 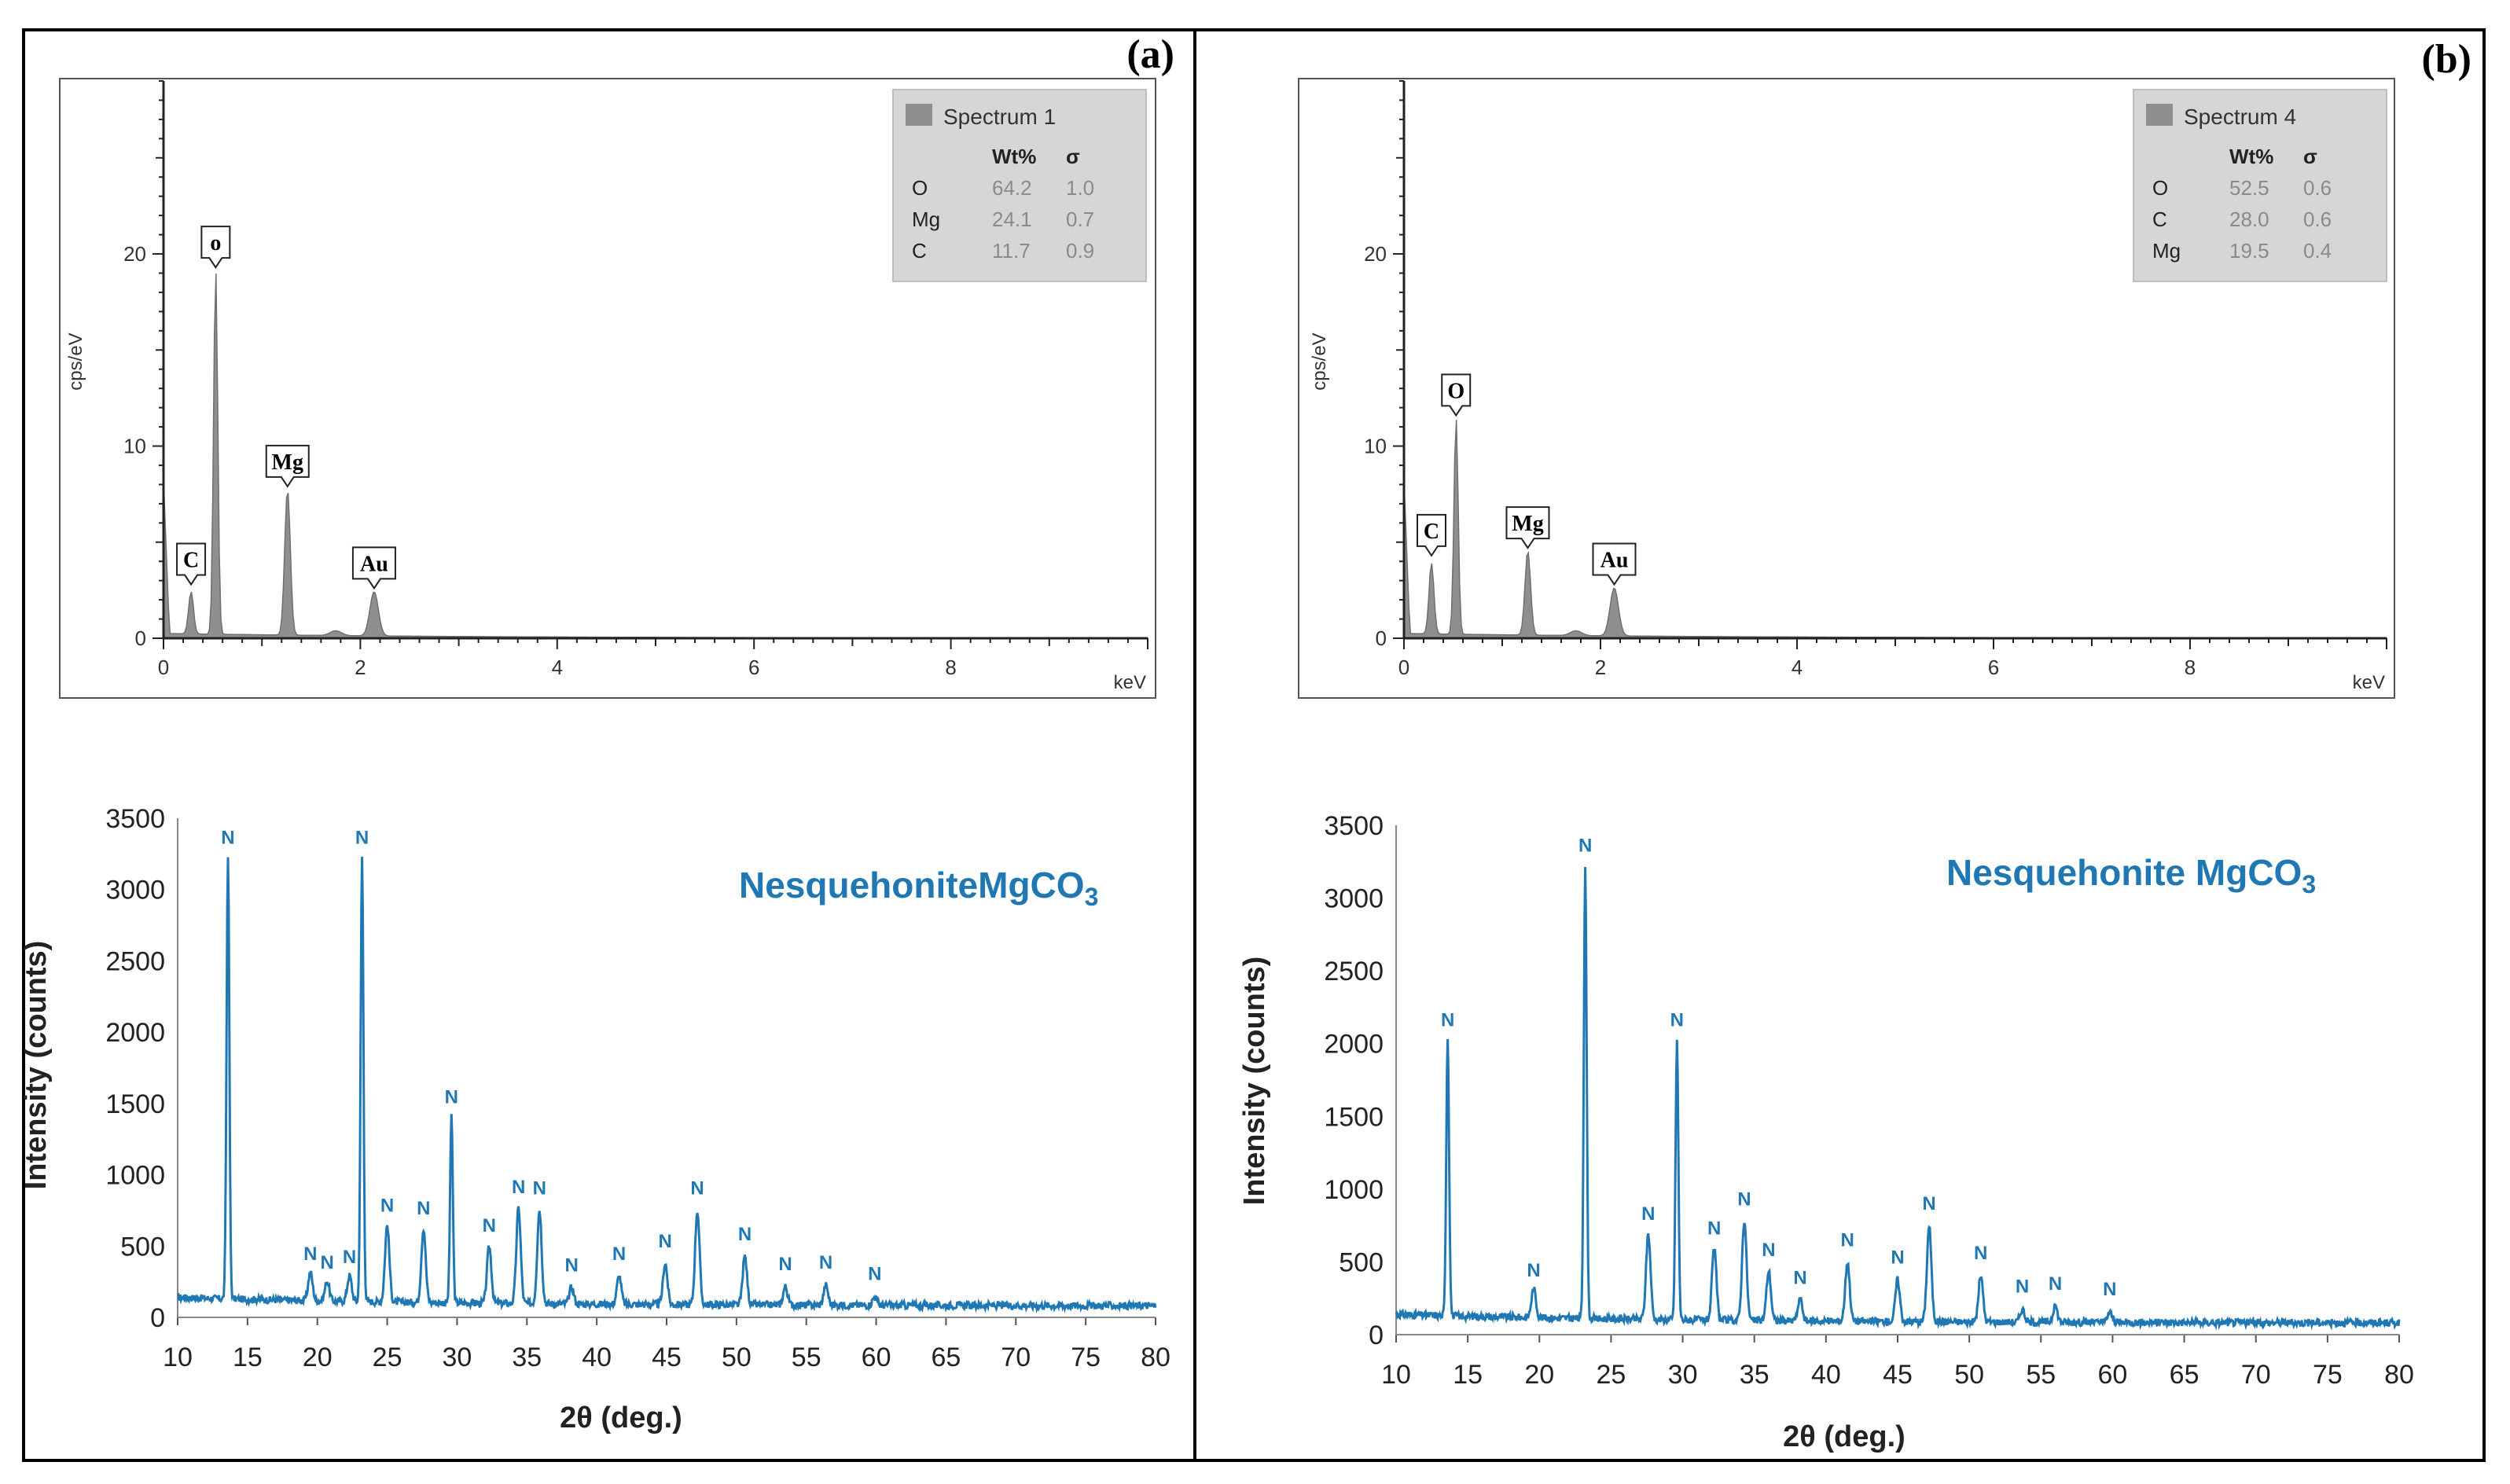 What do you see at coordinates (2318, 251) in the screenshot?
I see `legend-sigma: 0.4` at bounding box center [2318, 251].